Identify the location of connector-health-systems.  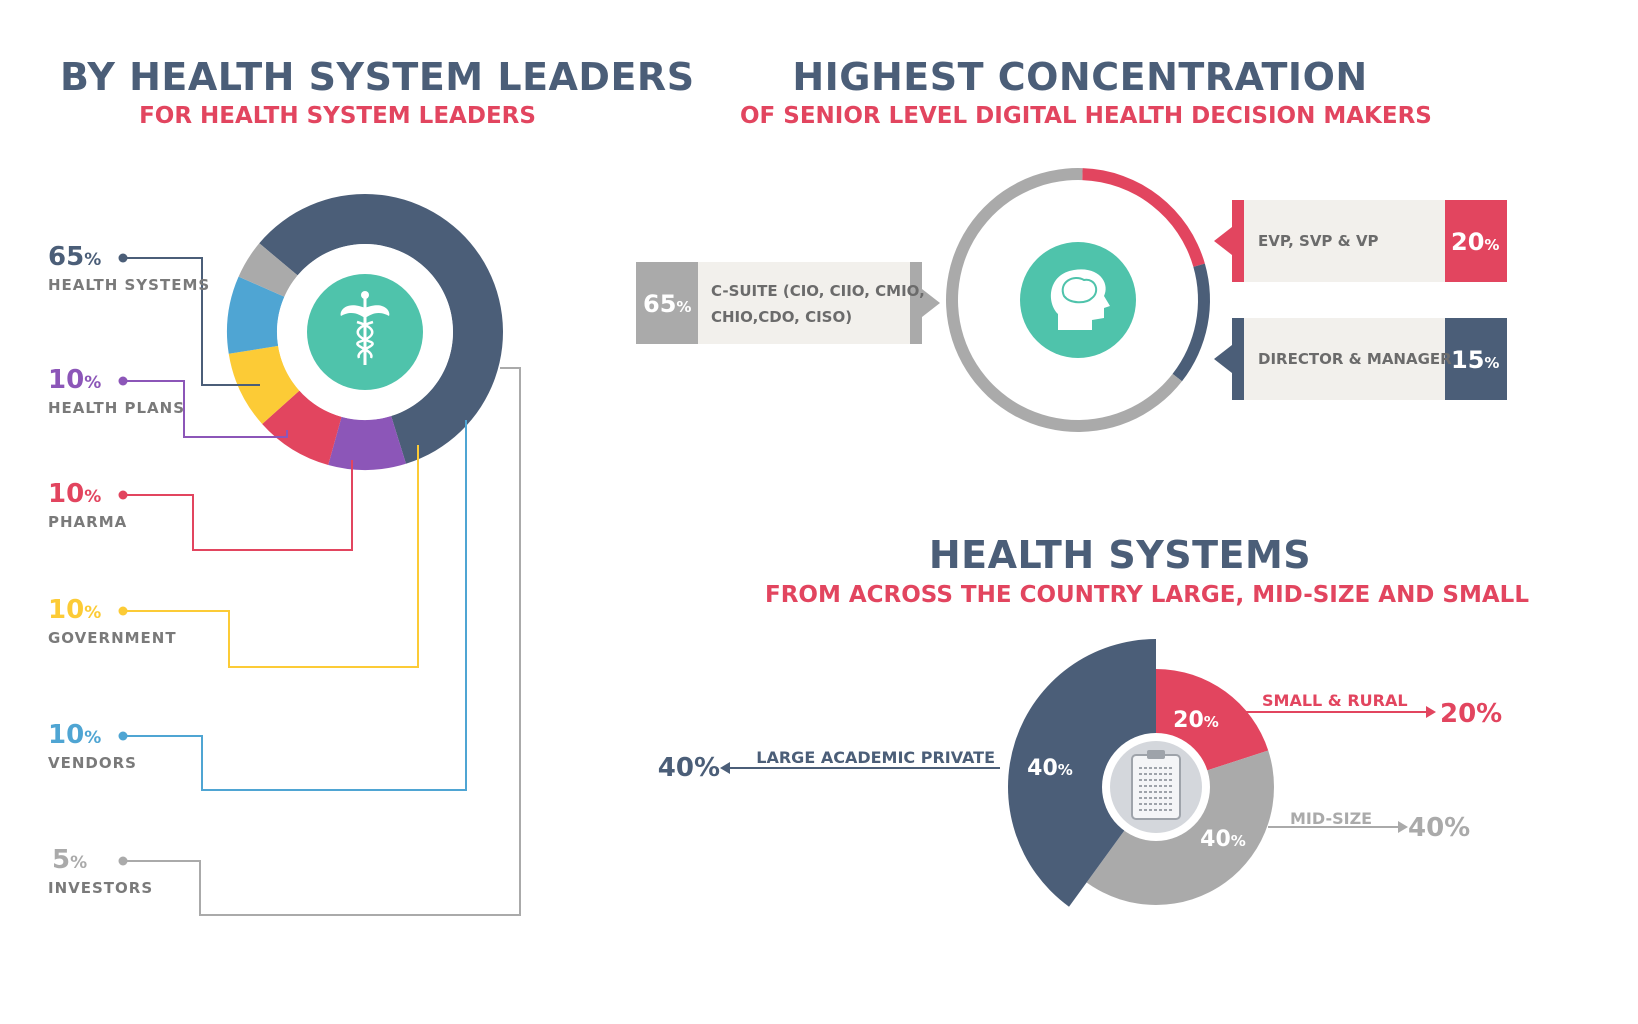
(191, 321).